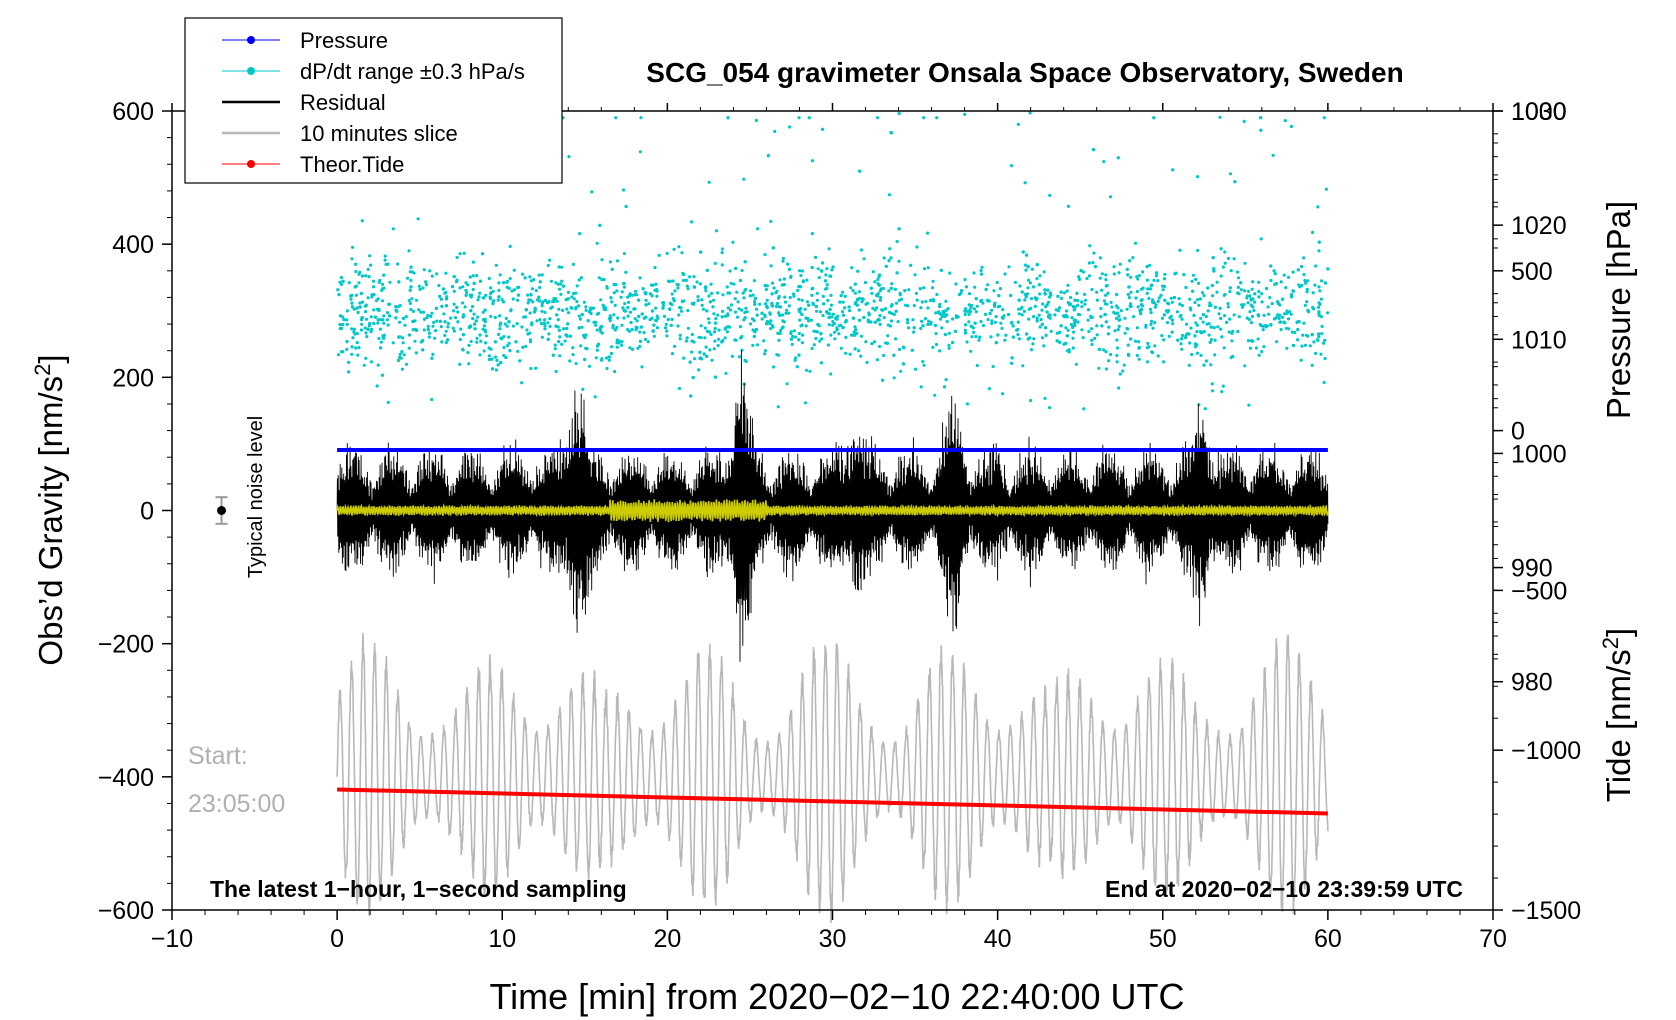 Image resolution: width=1676 pixels, height=1020 pixels. I want to click on legend-label: Theor.Tide, so click(352, 164).